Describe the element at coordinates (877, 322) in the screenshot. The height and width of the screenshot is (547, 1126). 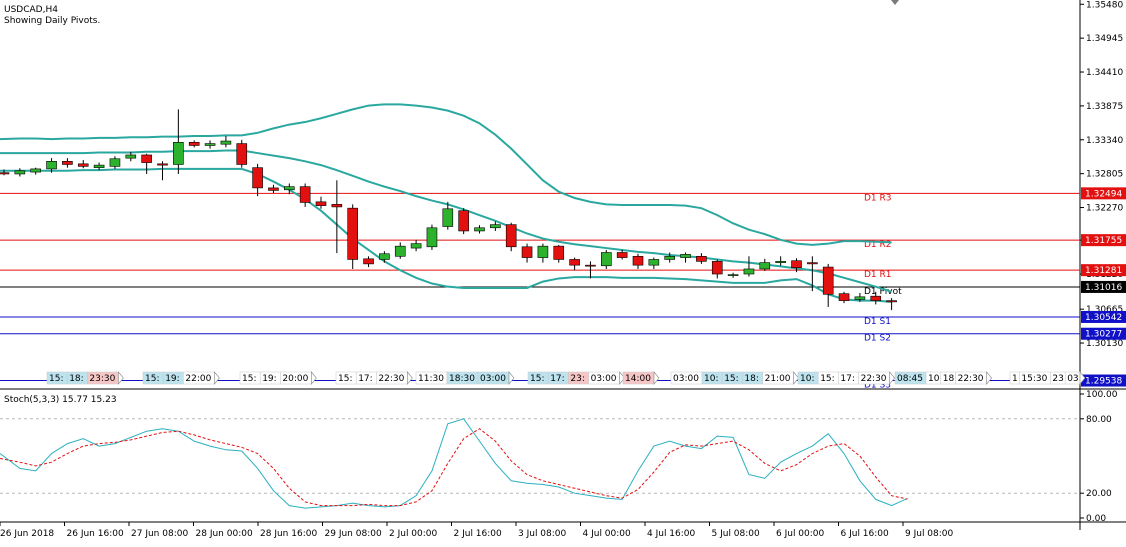
I see `pivot-line-label: D1 S1` at that location.